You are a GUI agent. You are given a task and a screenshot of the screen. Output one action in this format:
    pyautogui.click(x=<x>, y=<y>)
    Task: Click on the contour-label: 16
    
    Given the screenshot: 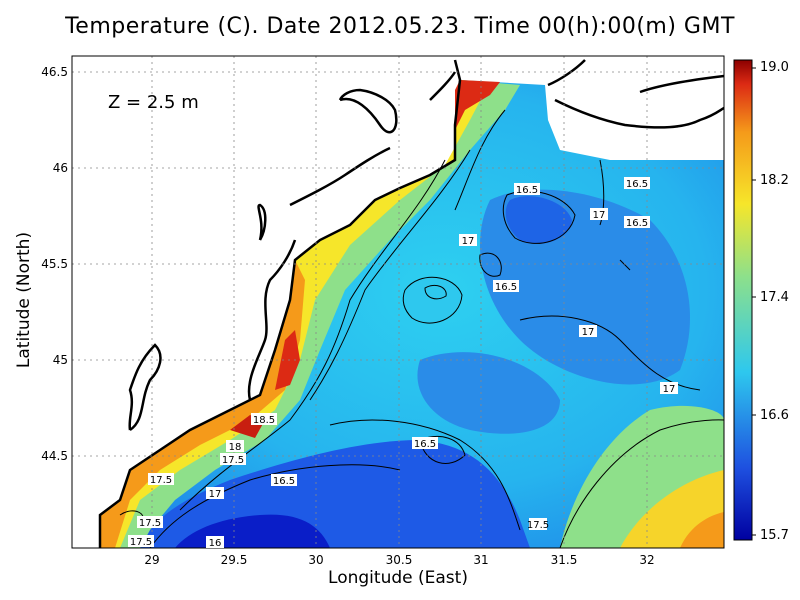 What is the action you would take?
    pyautogui.click(x=215, y=542)
    